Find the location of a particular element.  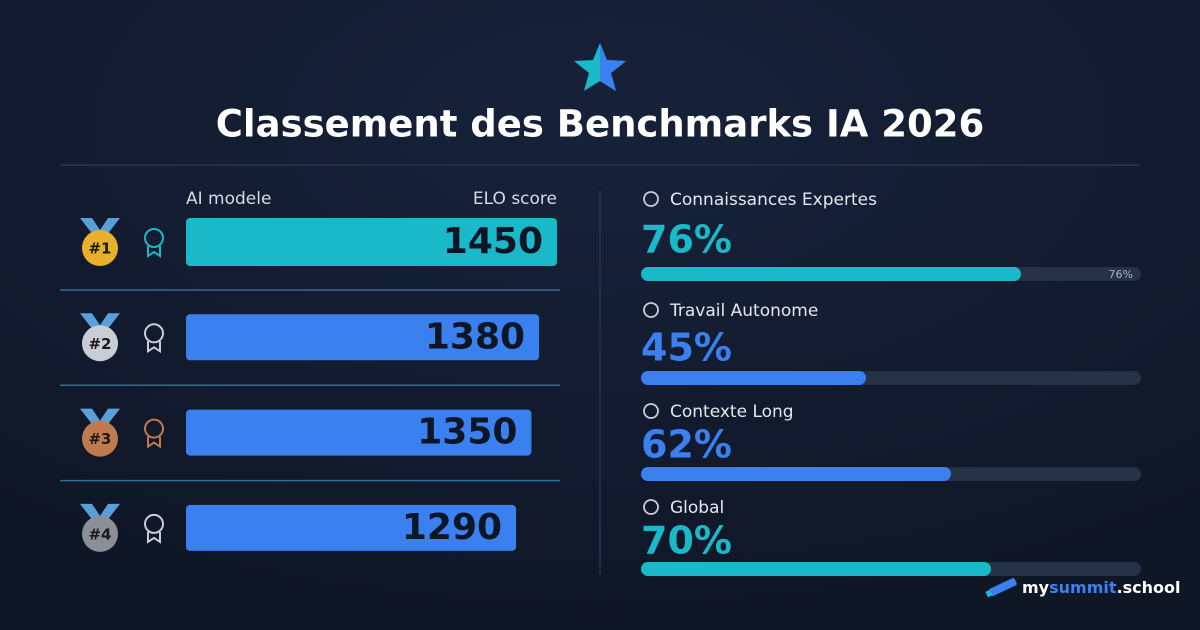

brand-part: summit is located at coordinates (1083, 587).